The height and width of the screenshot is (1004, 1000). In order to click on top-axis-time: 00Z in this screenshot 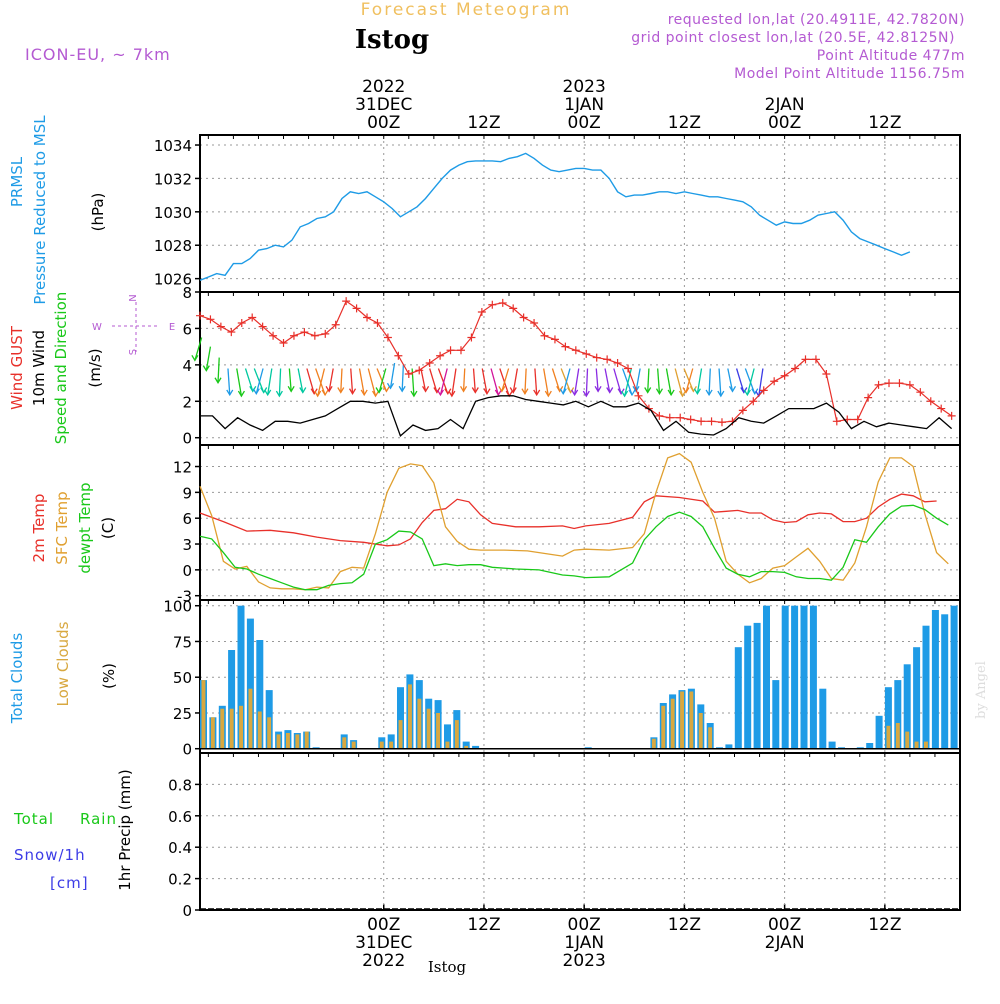, I will do `click(584, 123)`.